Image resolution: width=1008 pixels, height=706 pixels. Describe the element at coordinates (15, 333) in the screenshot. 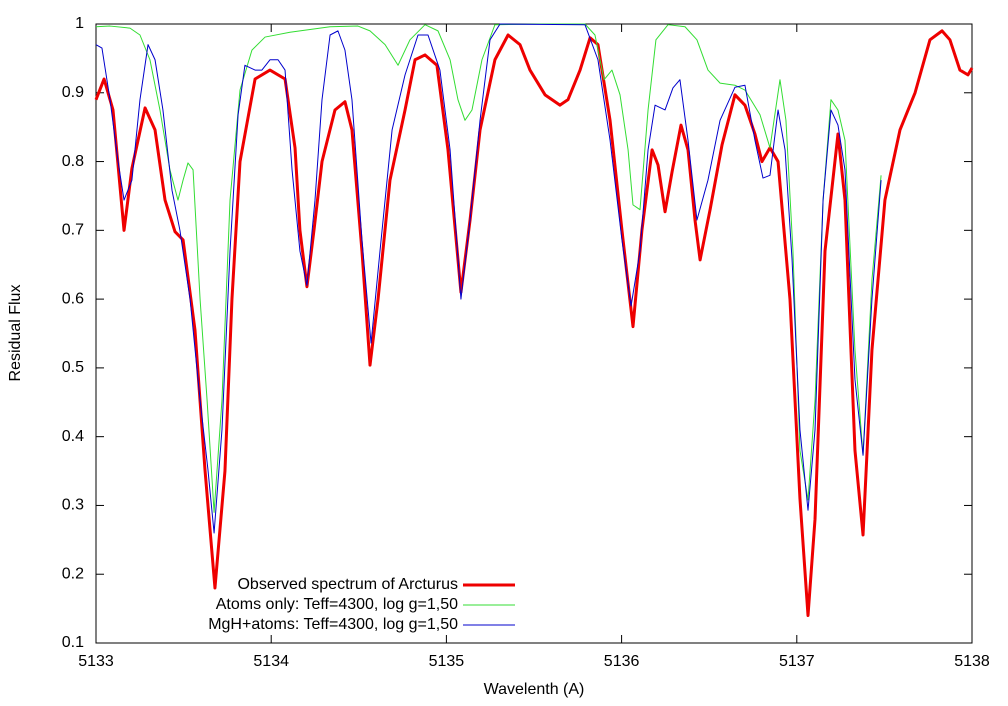

I see `y-axis-label: Residual Flux` at that location.